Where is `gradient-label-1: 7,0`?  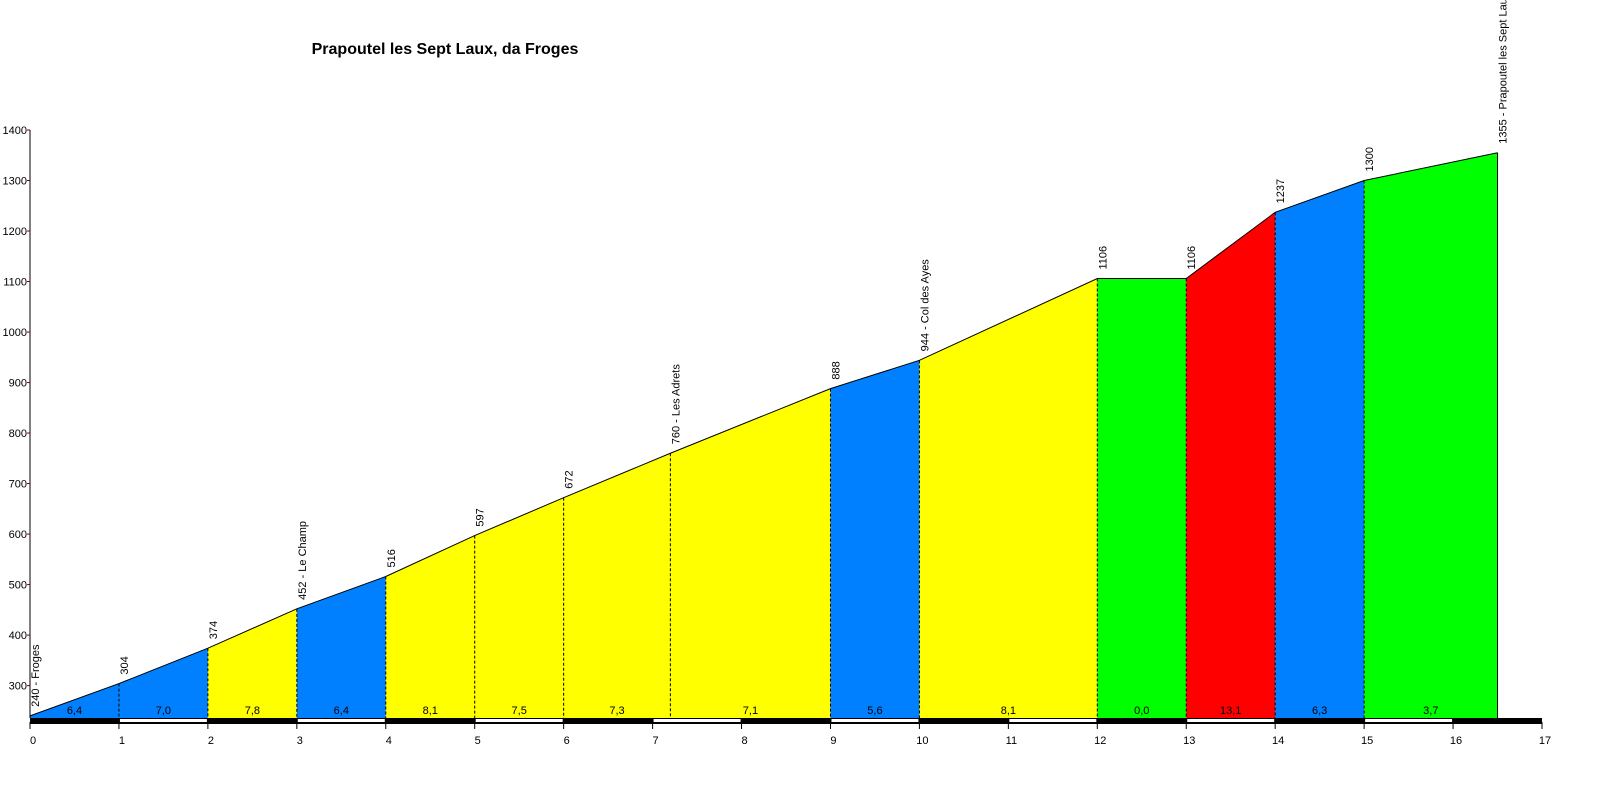 gradient-label-1: 7,0 is located at coordinates (163, 711).